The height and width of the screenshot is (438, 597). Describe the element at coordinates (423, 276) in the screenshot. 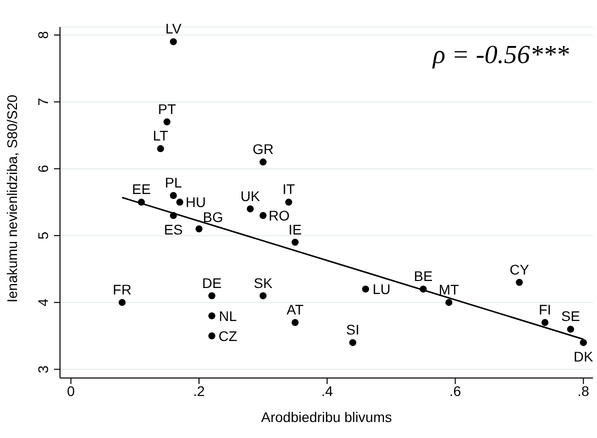

I see `annotation: BE` at that location.